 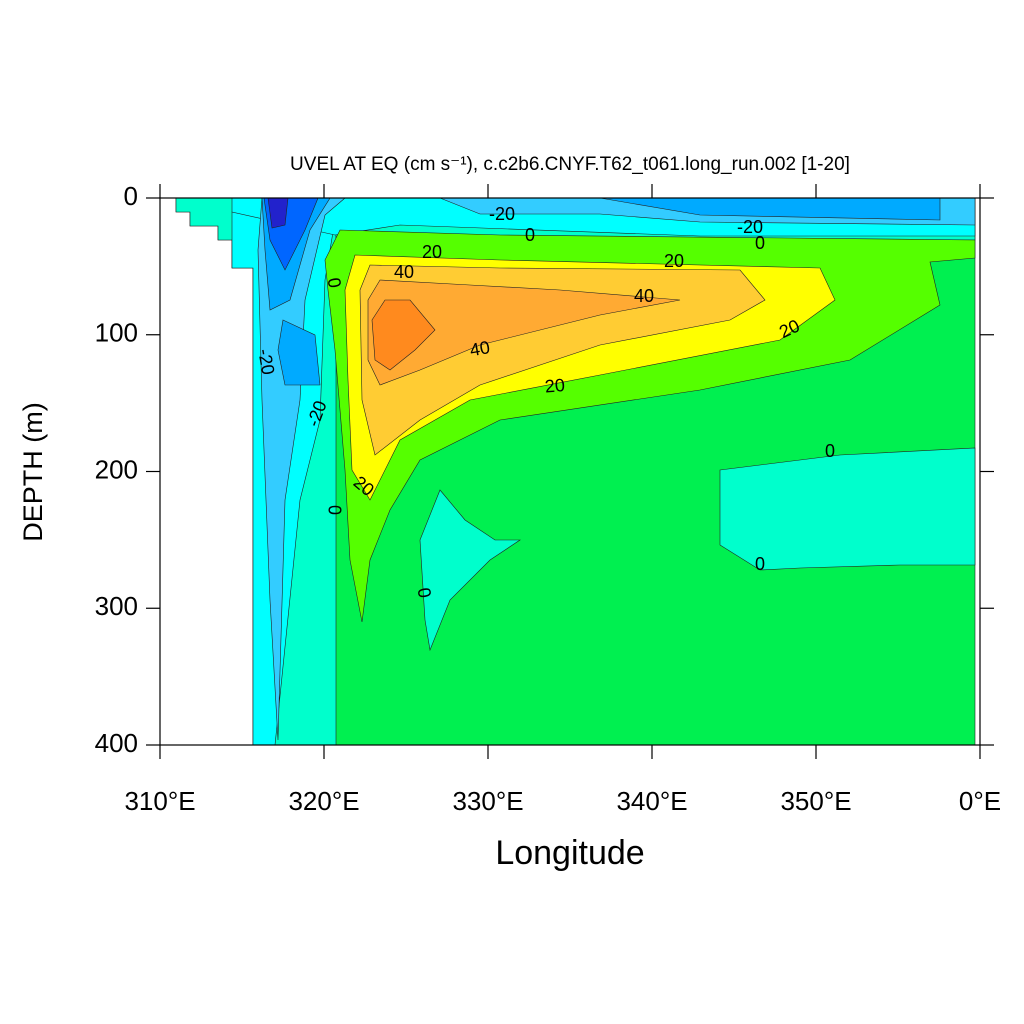 What do you see at coordinates (980, 801) in the screenshot?
I see `x-tick-label: 0°E` at bounding box center [980, 801].